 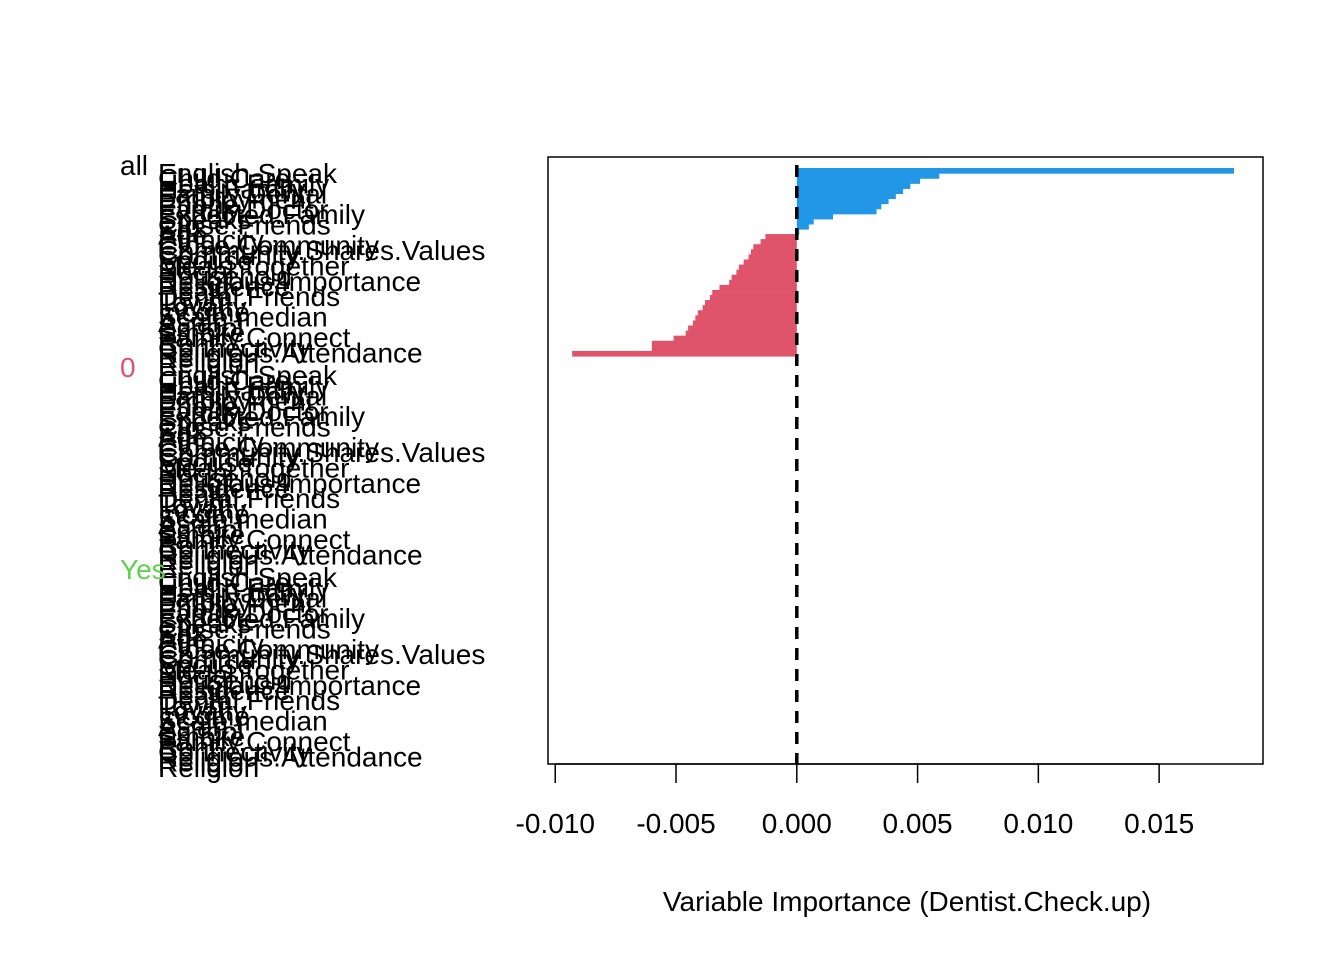 I want to click on variable-label: Scale.median, so click(x=243, y=317).